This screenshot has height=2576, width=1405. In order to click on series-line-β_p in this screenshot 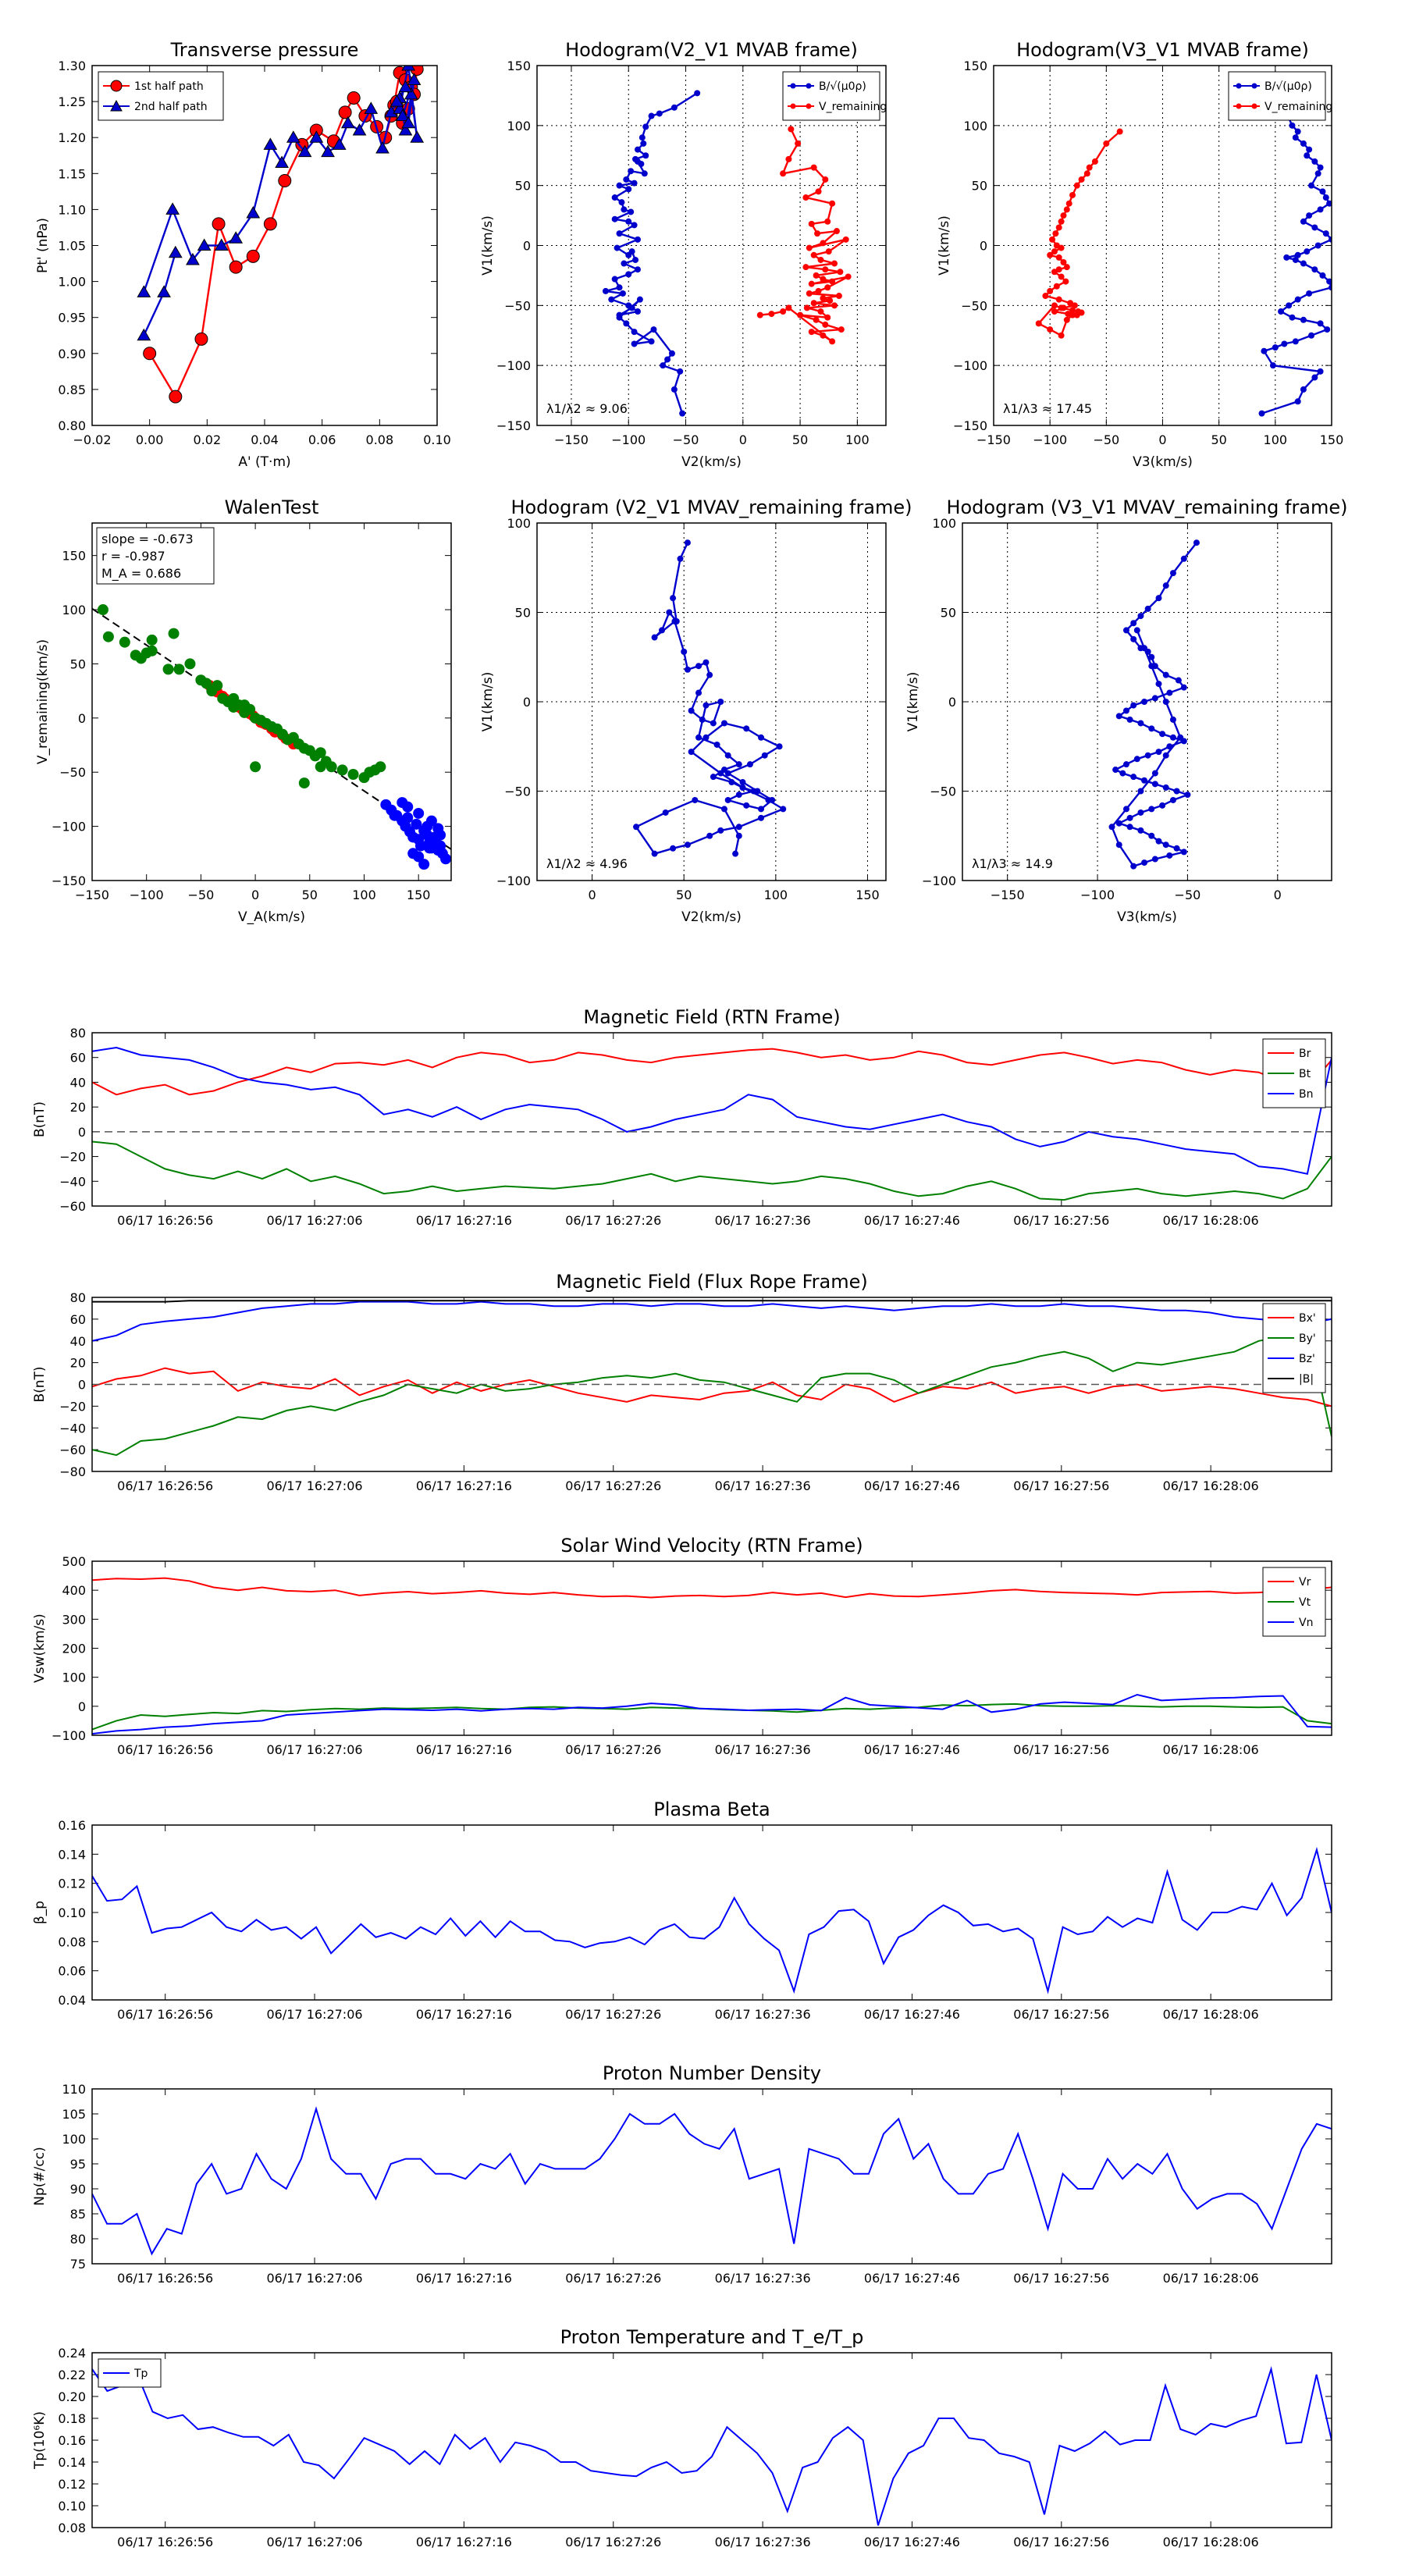, I will do `click(712, 1920)`.